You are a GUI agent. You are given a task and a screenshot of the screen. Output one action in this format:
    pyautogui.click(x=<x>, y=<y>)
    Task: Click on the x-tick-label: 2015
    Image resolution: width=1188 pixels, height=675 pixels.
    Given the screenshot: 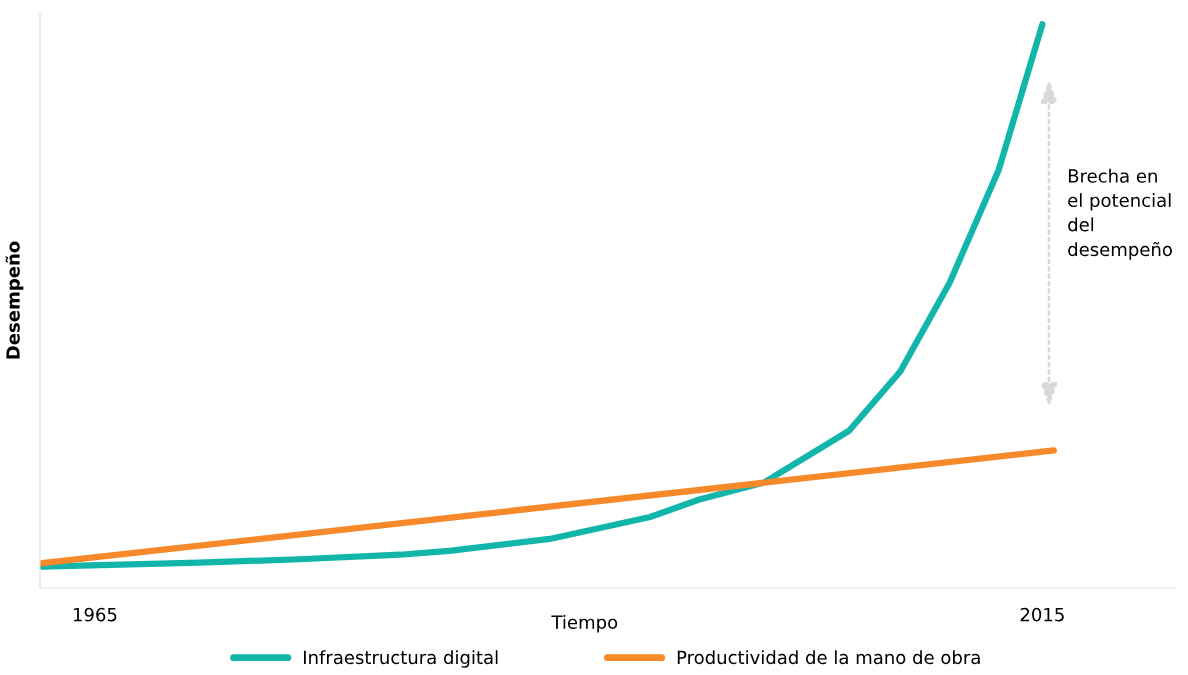 What is the action you would take?
    pyautogui.click(x=1042, y=614)
    